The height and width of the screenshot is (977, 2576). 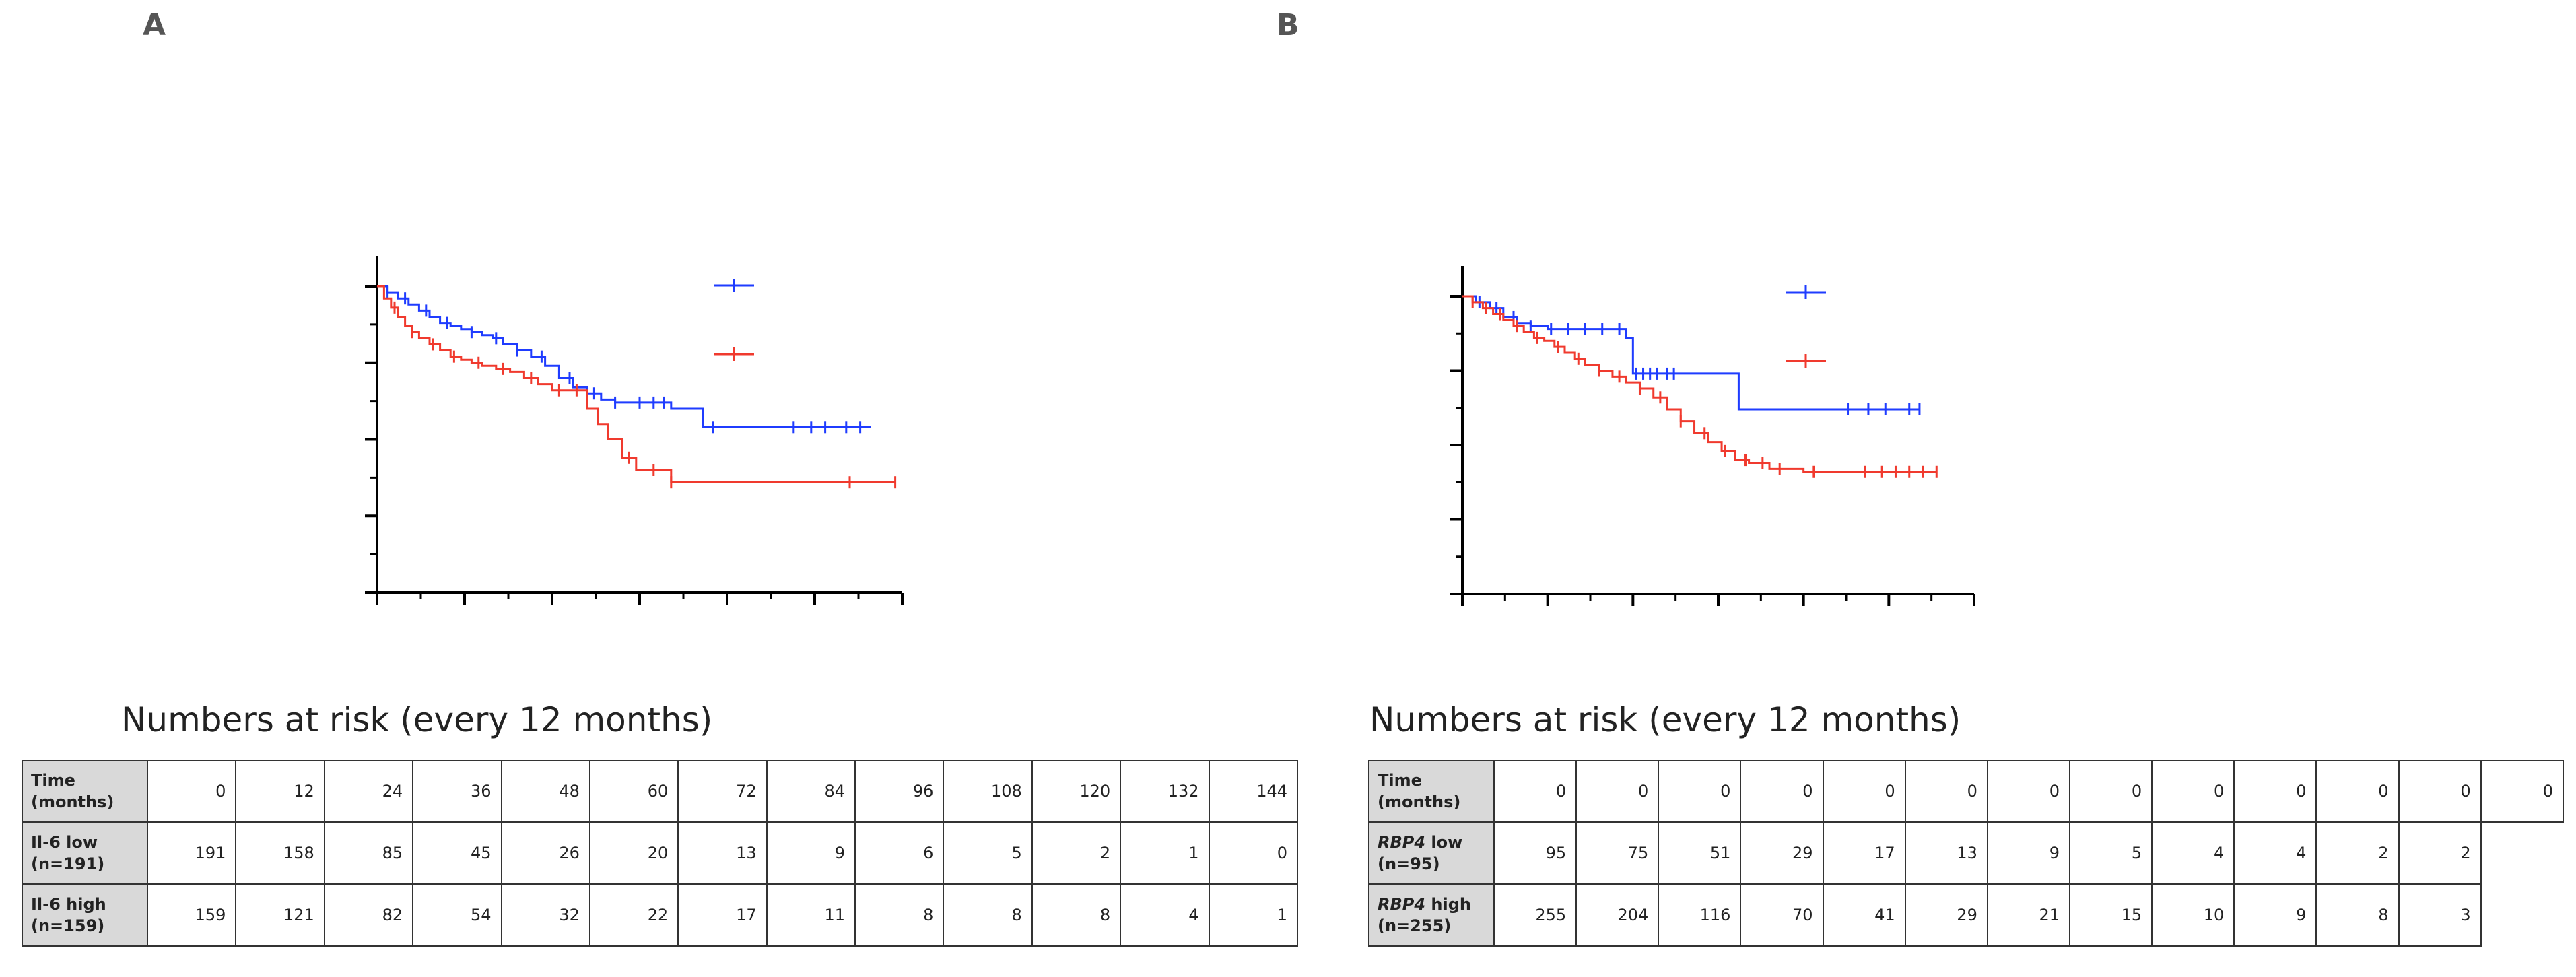 What do you see at coordinates (1431, 791) in the screenshot?
I see `risk-row-header: Time (months)` at bounding box center [1431, 791].